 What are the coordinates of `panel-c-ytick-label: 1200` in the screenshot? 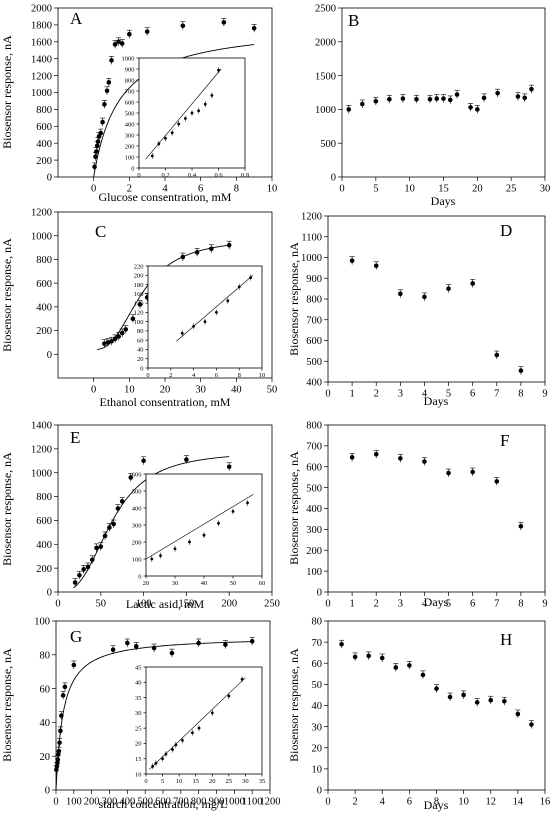 It's located at (41, 213).